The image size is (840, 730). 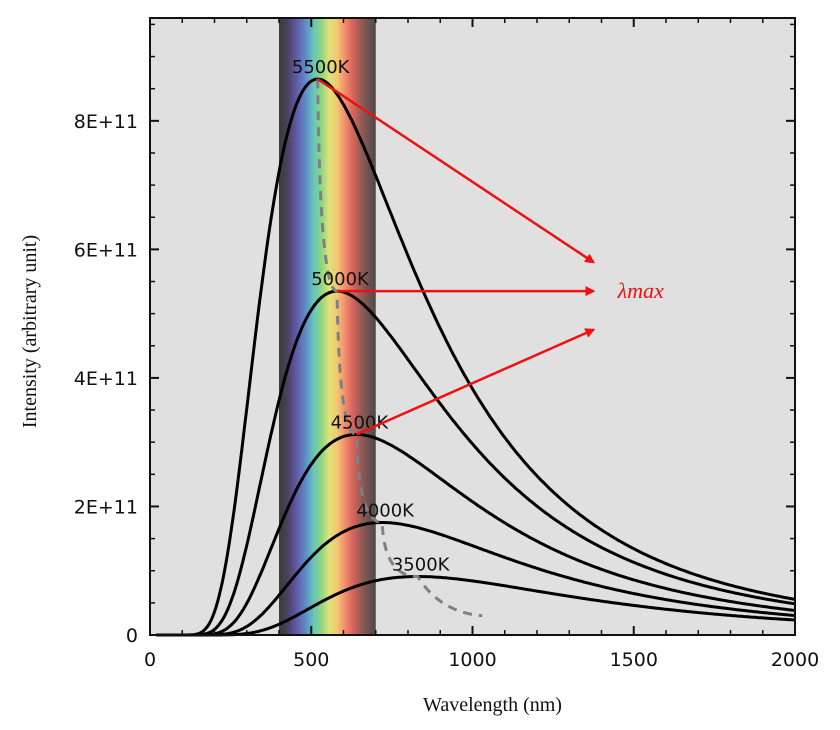 What do you see at coordinates (311, 660) in the screenshot?
I see `x-tick-label: 500` at bounding box center [311, 660].